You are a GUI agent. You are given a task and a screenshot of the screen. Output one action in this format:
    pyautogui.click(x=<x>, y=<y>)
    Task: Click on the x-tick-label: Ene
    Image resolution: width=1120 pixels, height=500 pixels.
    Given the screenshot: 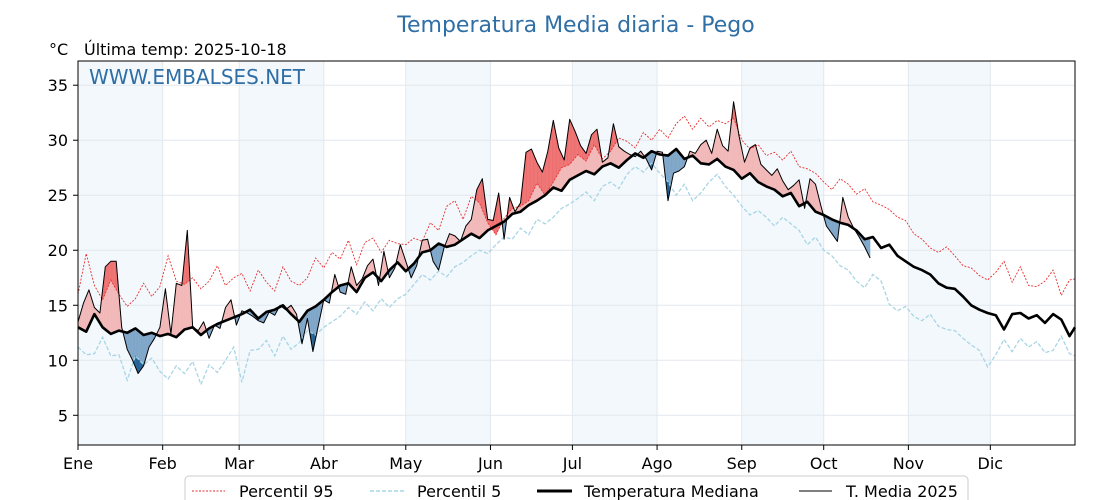 What is the action you would take?
    pyautogui.click(x=78, y=463)
    